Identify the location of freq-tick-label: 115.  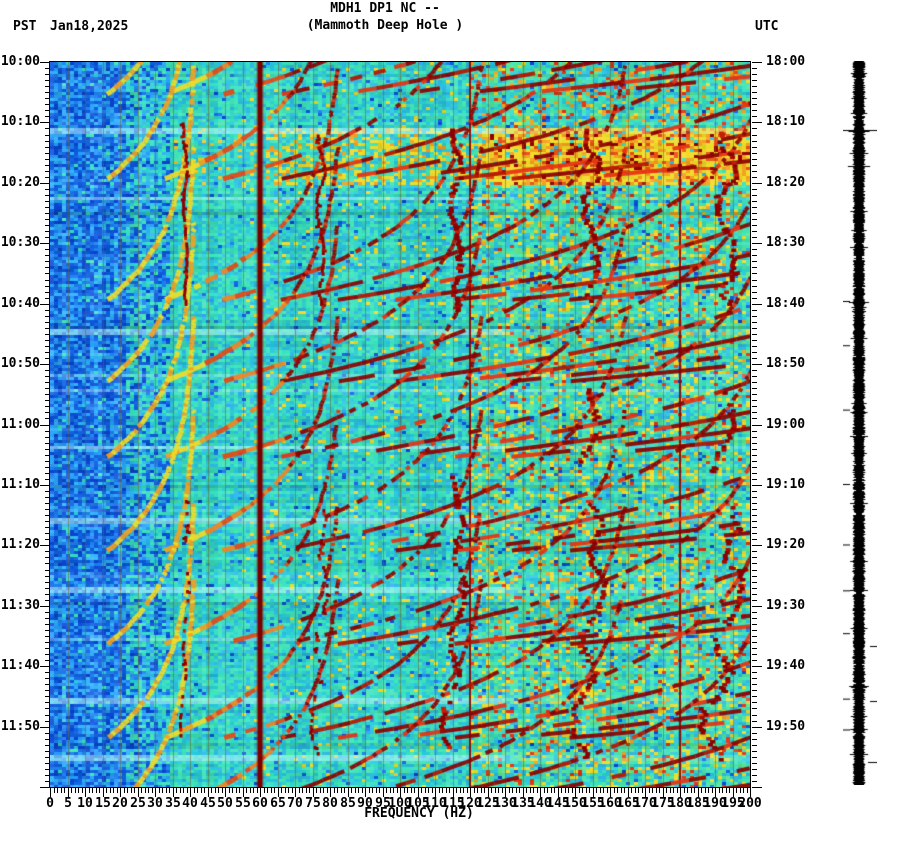
(453, 803).